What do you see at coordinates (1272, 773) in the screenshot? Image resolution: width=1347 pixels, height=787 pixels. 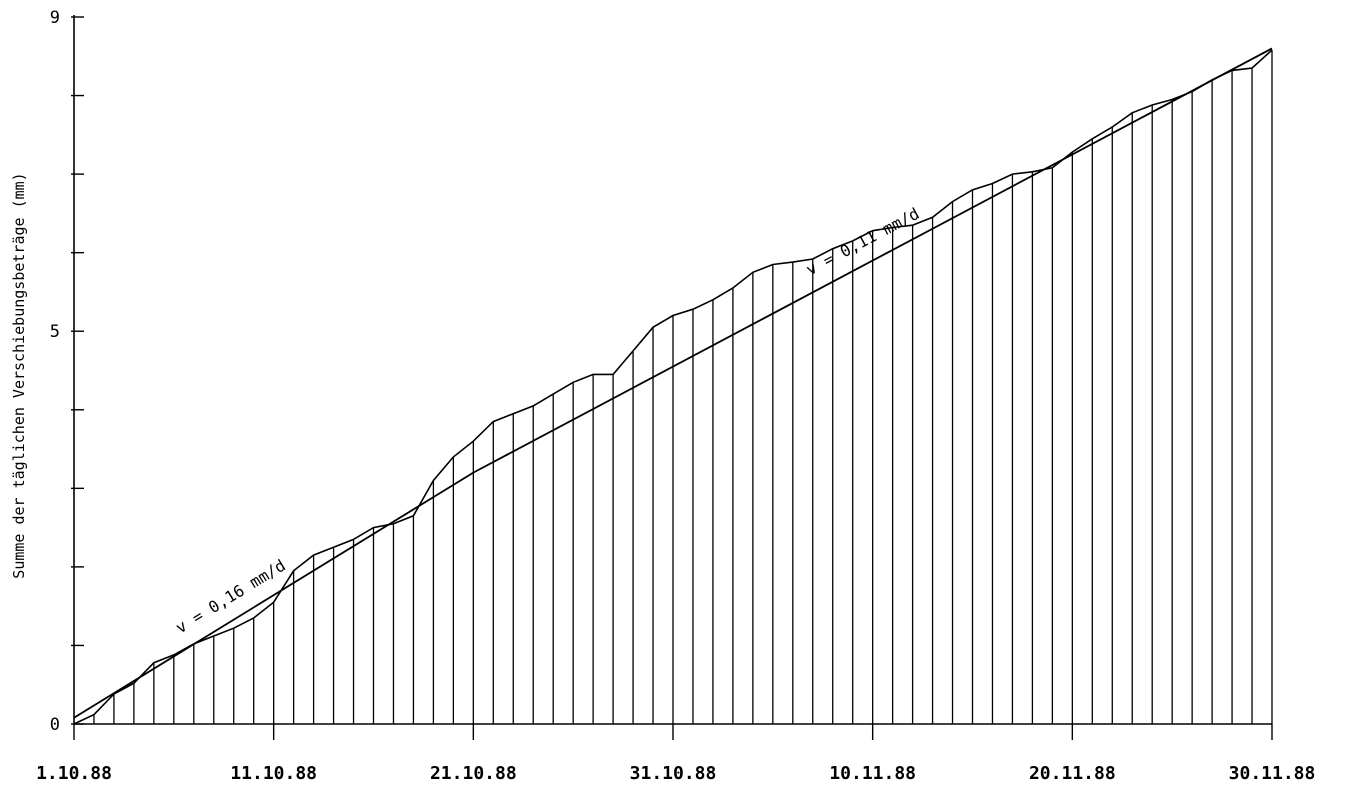 I see `x-tick-label: 30.11.88` at bounding box center [1272, 773].